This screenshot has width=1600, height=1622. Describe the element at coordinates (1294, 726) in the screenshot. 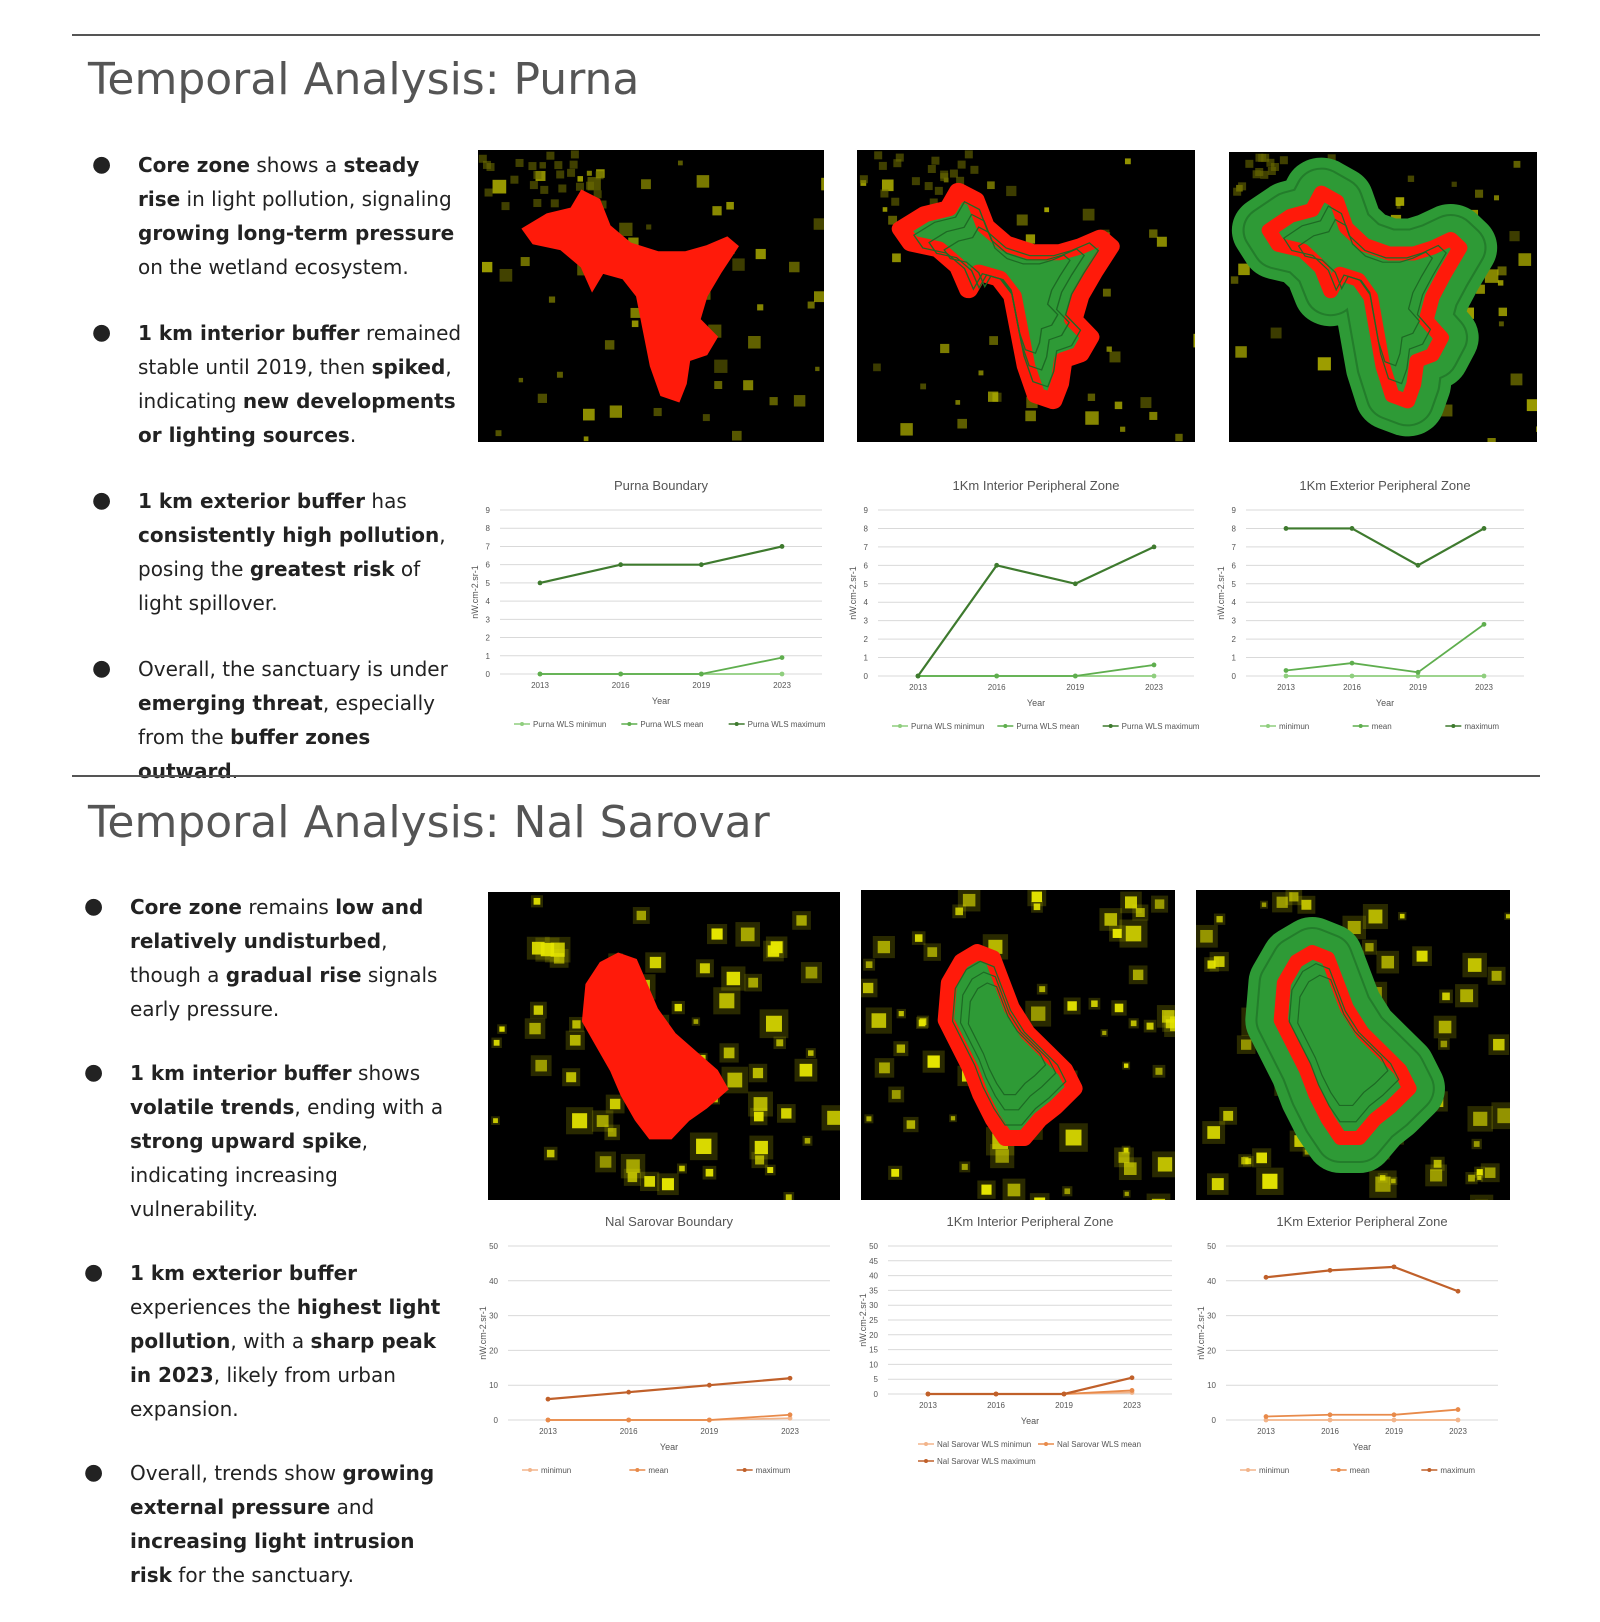

I see `legend-label: minimun` at that location.